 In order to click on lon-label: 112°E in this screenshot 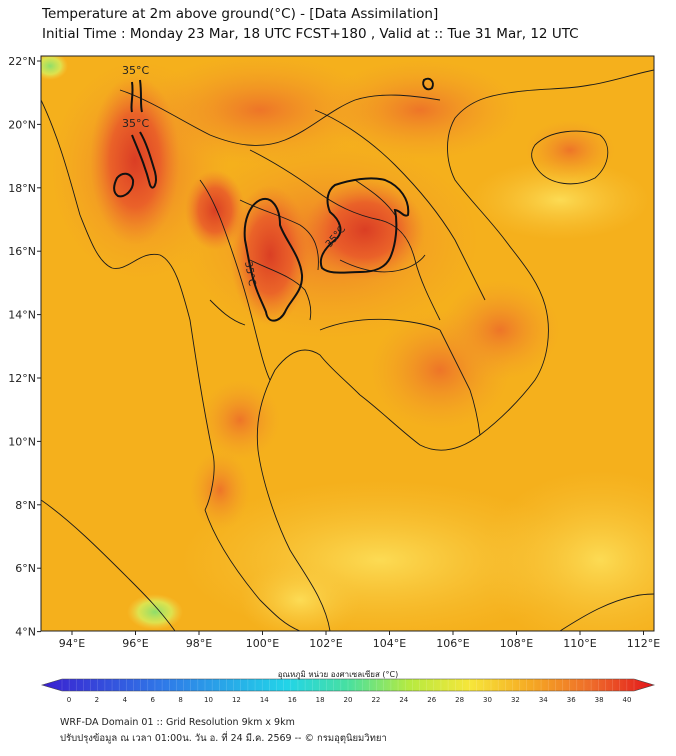, I will do `click(643, 643)`.